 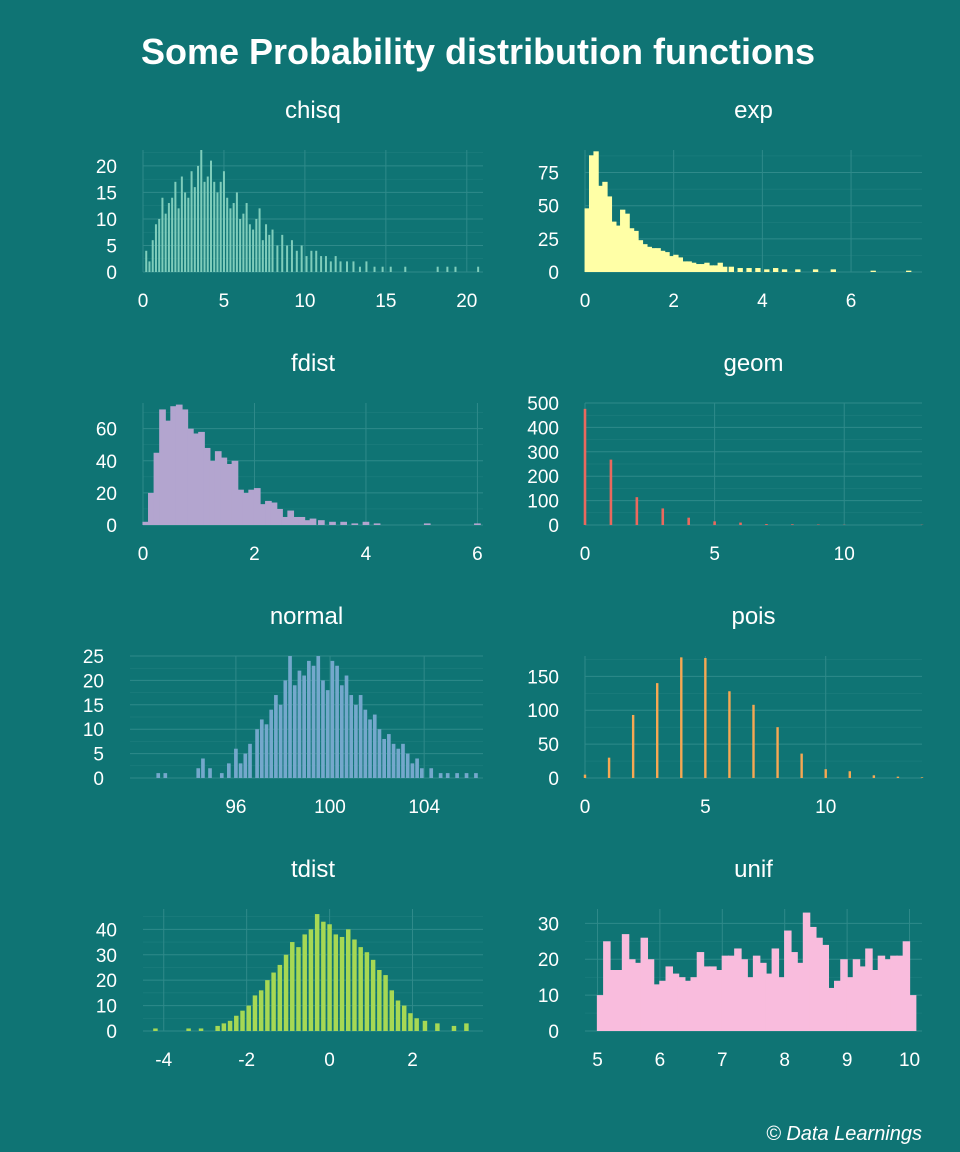 I want to click on panel-title: fdist, so click(x=313, y=363).